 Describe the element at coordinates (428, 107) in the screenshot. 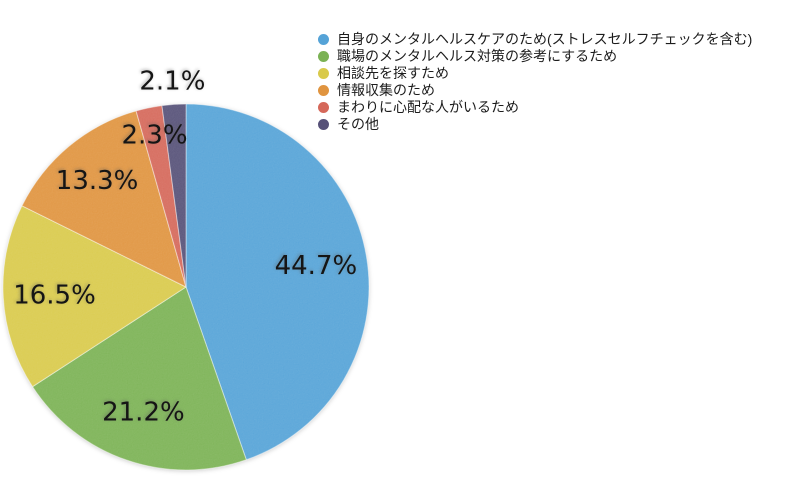

I see `legend-label: まわりに心配な人がいるため` at that location.